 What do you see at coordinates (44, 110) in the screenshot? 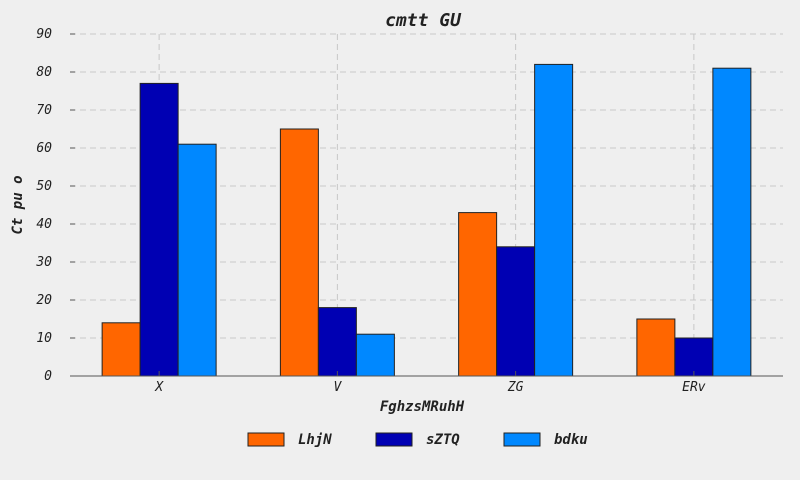
I see `y-tick-label: 70` at bounding box center [44, 110].